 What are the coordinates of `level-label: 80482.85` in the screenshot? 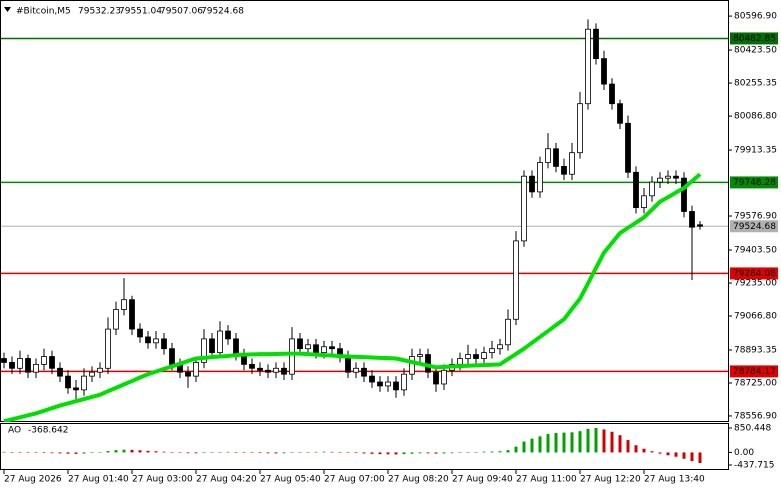 It's located at (754, 39).